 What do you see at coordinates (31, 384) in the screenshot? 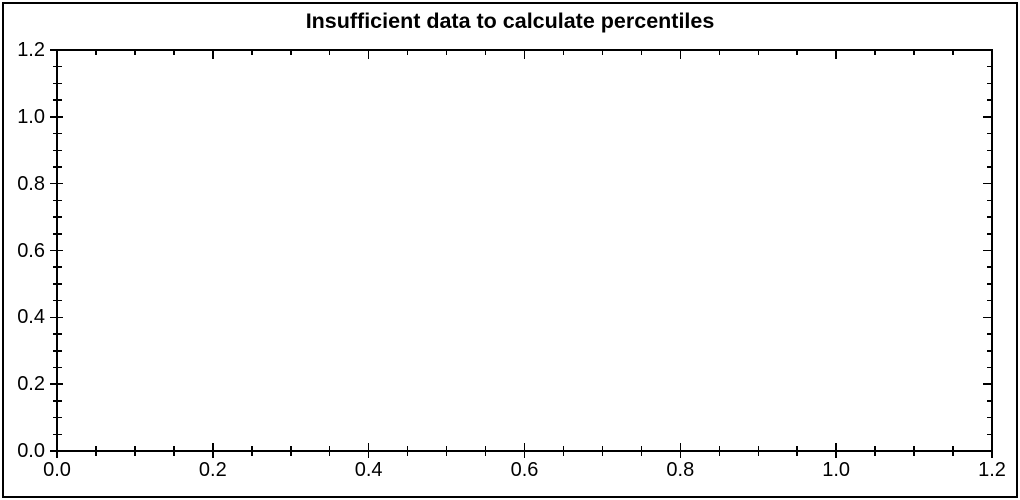
I see `y-tick-label: 0.2` at bounding box center [31, 384].